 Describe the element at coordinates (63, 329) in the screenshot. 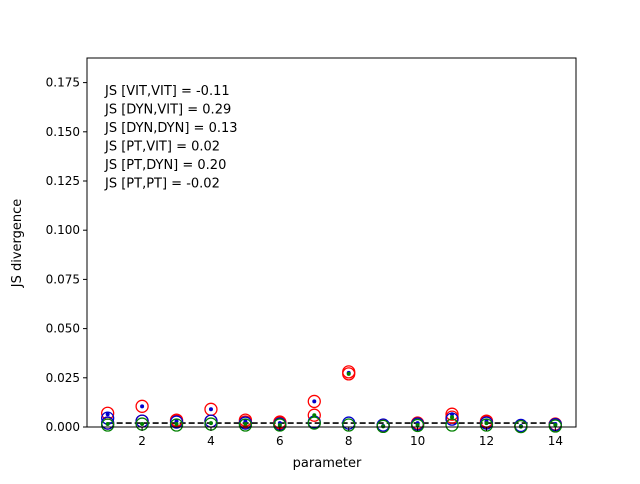

I see `y-tick-label-2: 0.050` at that location.